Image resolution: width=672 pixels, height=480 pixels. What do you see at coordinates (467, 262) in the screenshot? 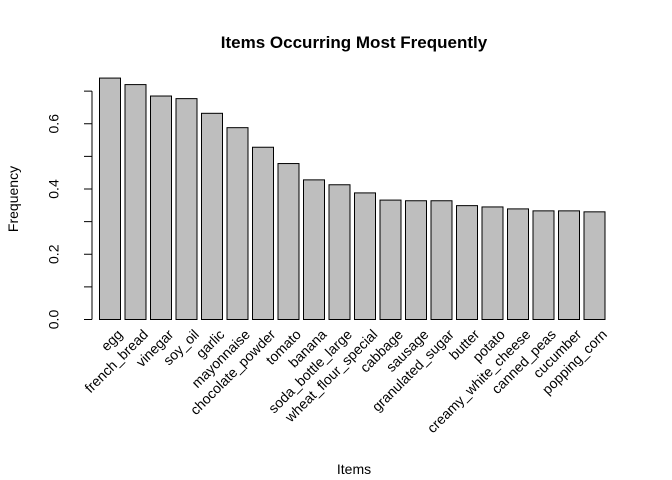
I see `bar-butter` at bounding box center [467, 262].